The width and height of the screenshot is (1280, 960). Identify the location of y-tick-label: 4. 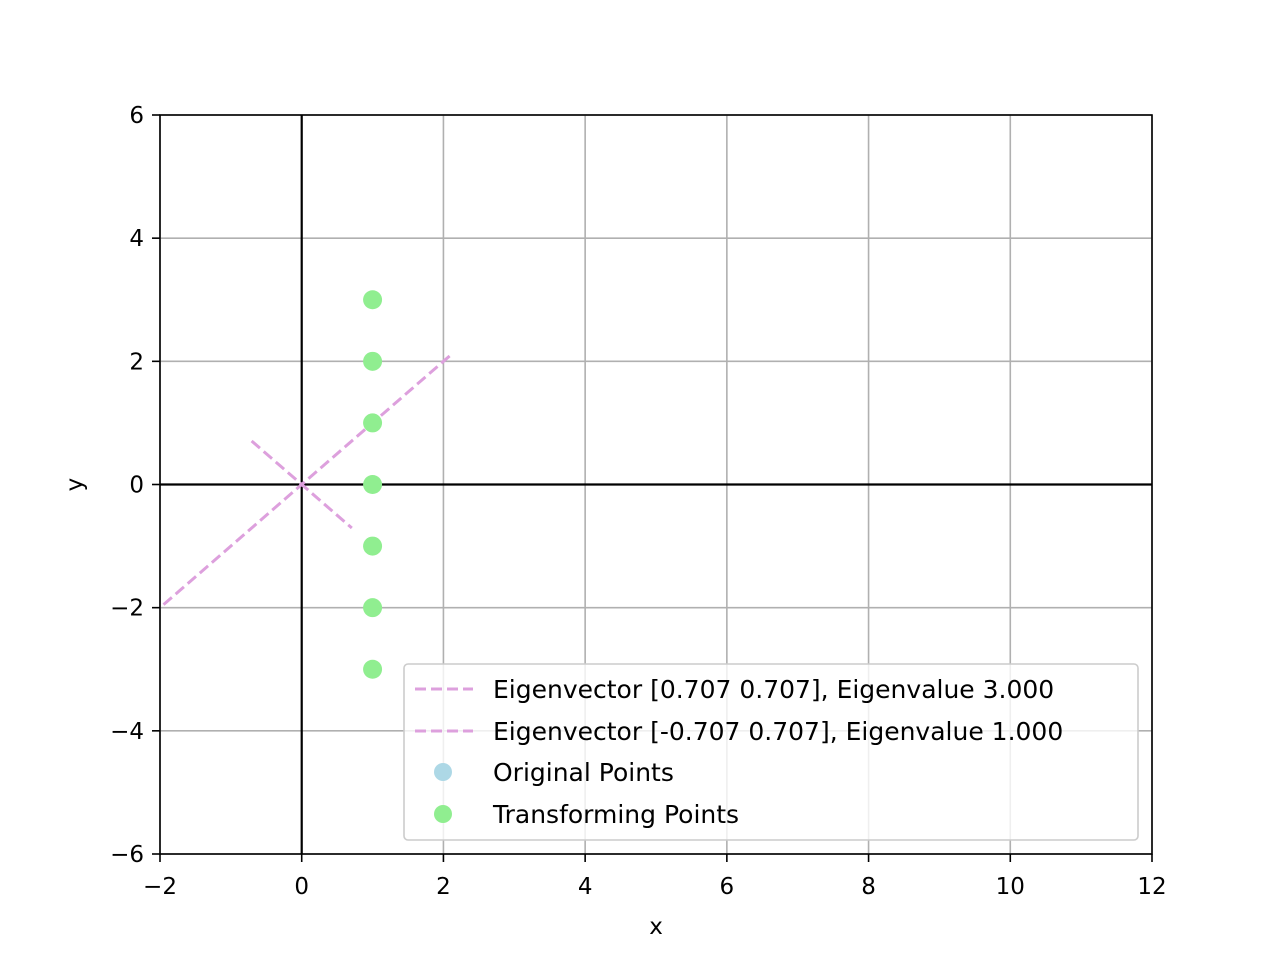
(136, 239).